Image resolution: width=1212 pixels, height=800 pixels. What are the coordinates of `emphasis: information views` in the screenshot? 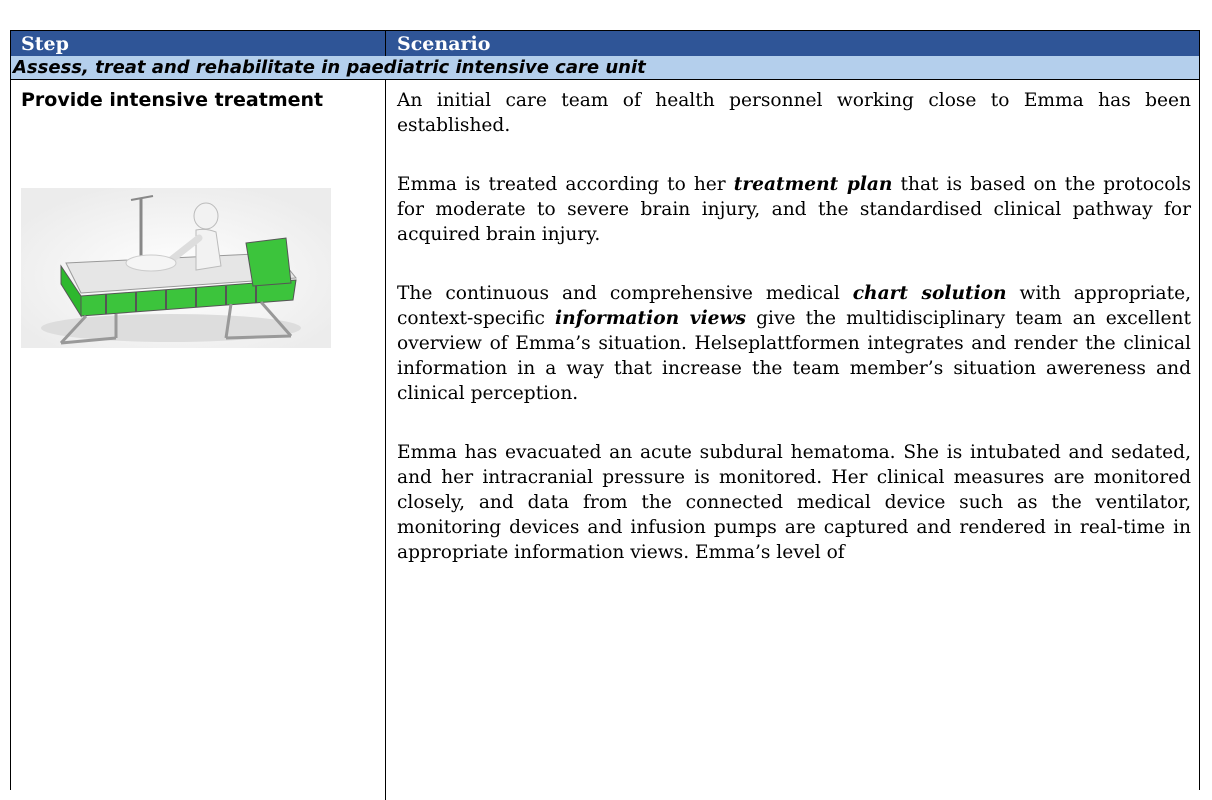 It's located at (650, 318).